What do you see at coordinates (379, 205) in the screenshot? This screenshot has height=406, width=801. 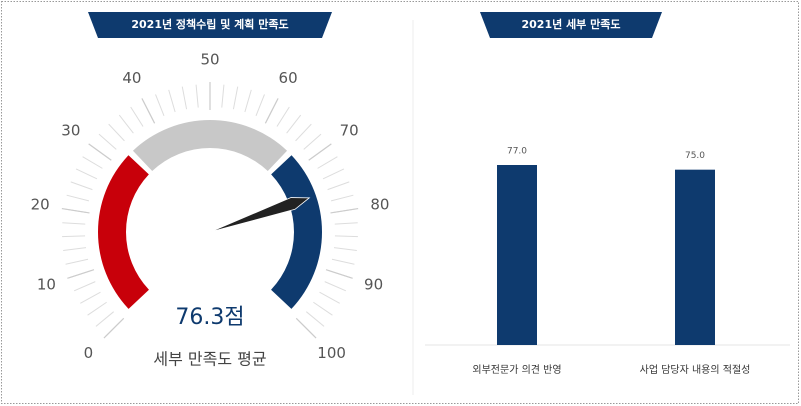 I see `tick-label: 80` at bounding box center [379, 205].